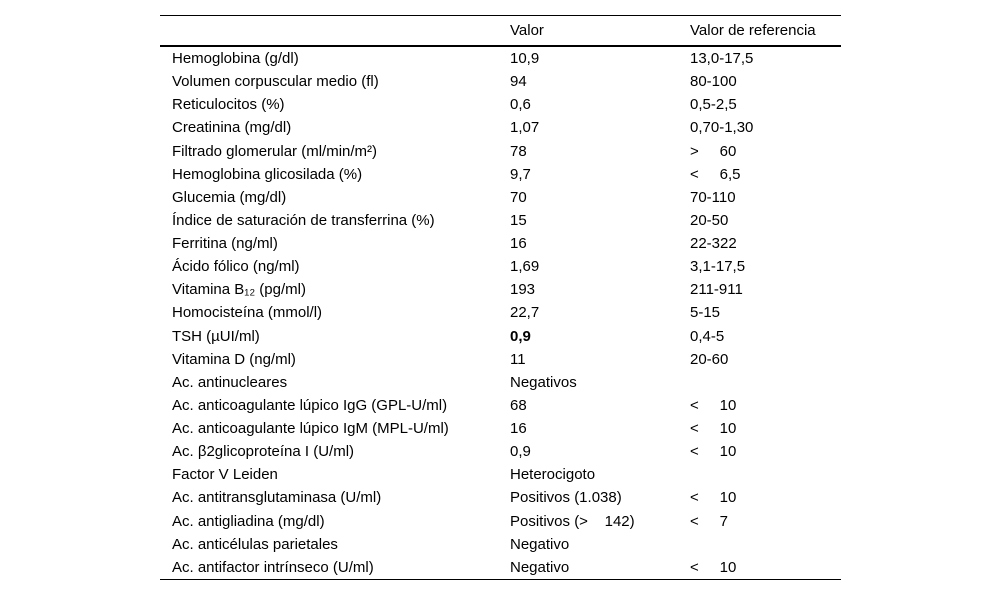 The height and width of the screenshot is (599, 1000). What do you see at coordinates (500, 197) in the screenshot?
I see `table-row: Glucemia (mg/dl) 70 70-110` at bounding box center [500, 197].